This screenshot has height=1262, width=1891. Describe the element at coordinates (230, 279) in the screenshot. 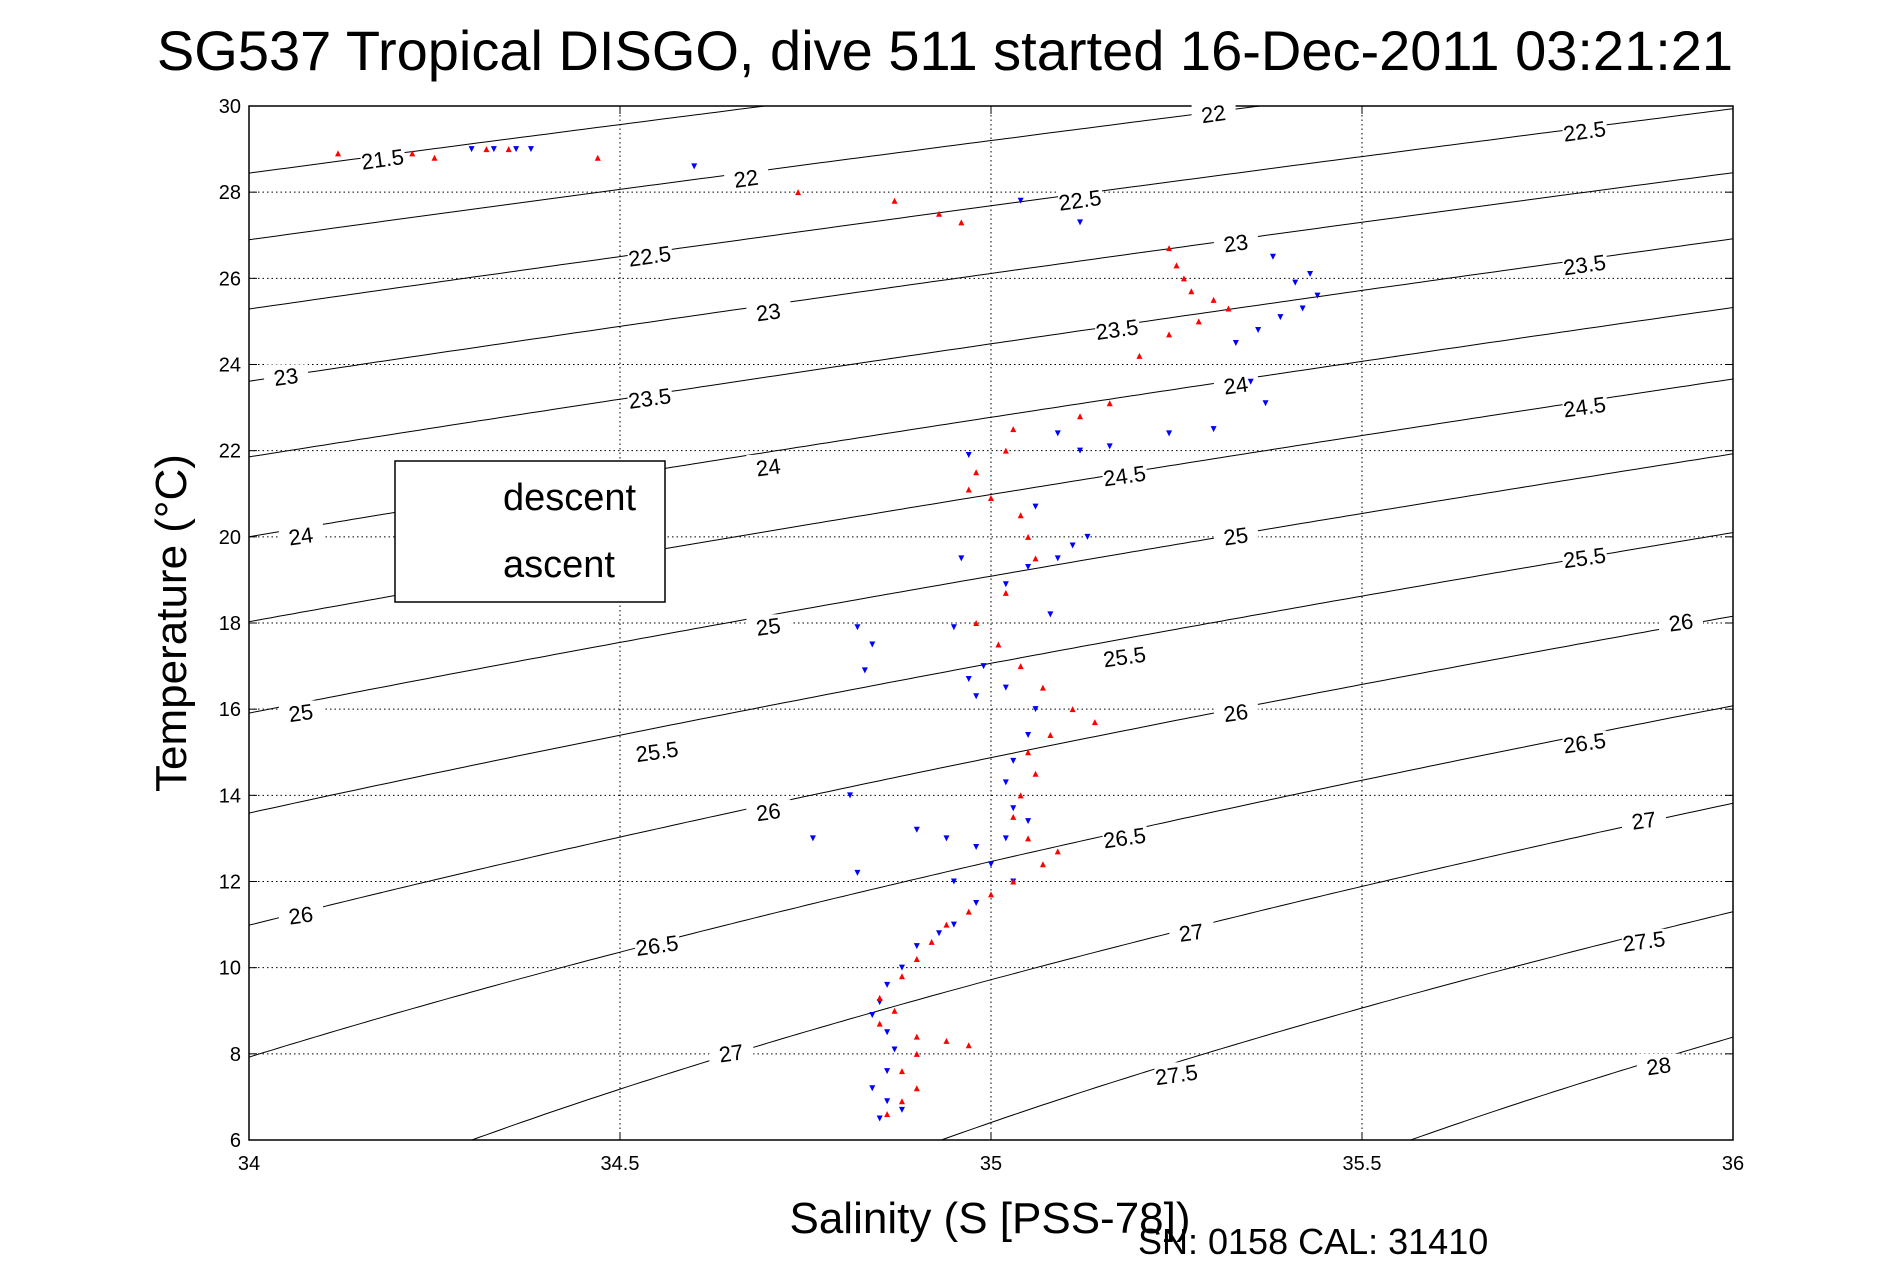

I see `y-tick-label: 26` at that location.